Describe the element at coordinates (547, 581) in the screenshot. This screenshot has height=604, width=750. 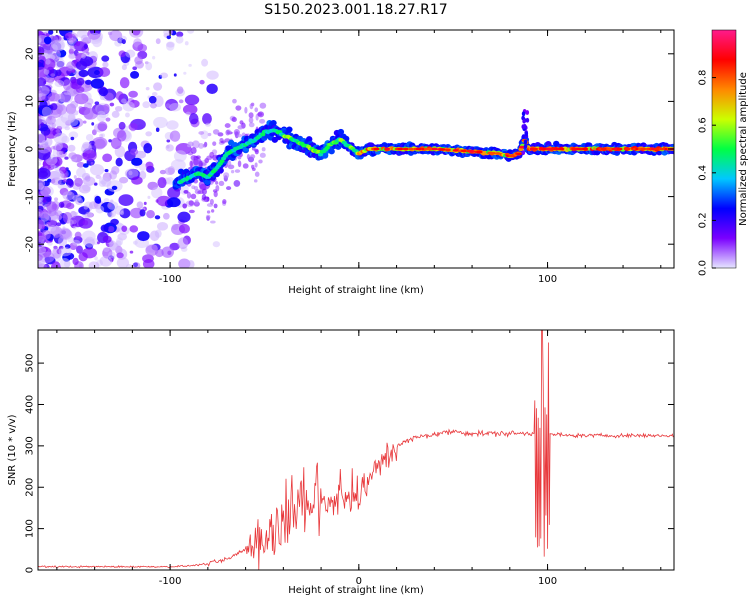
I see `snr-xtick-label: 100` at that location.